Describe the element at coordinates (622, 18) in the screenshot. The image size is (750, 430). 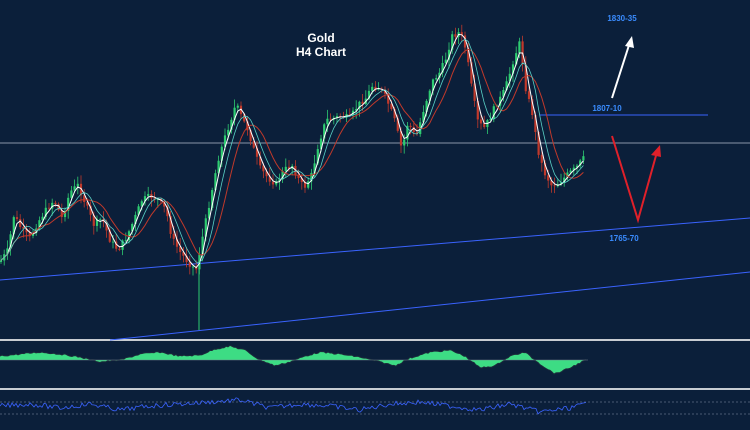
I see `level-label-target-high: 1830-35` at that location.